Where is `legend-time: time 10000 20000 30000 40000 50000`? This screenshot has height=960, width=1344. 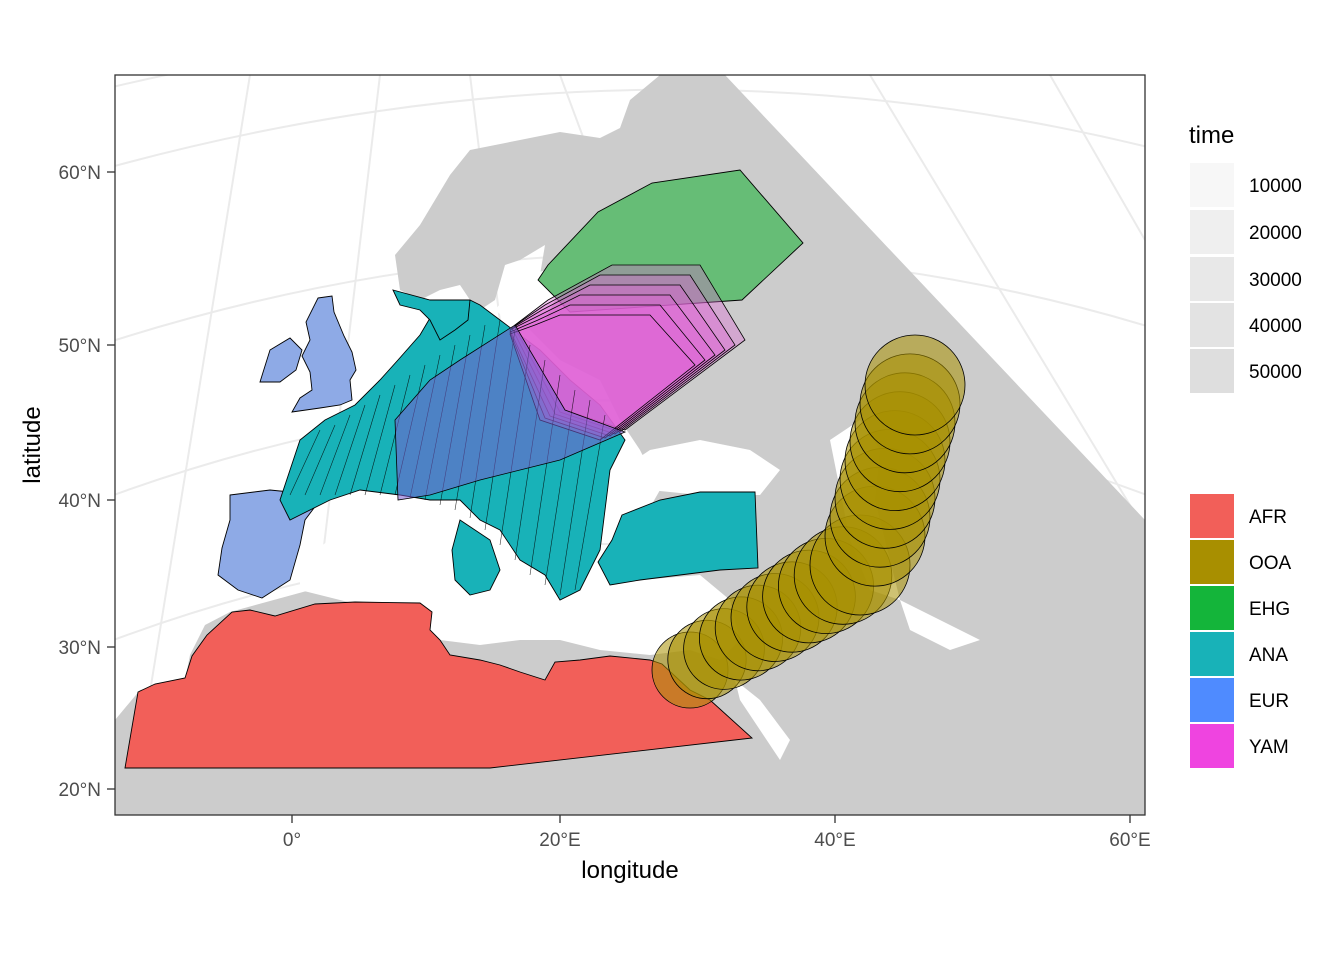 legend-time: time 10000 20000 30000 40000 50000 is located at coordinates (1245, 257).